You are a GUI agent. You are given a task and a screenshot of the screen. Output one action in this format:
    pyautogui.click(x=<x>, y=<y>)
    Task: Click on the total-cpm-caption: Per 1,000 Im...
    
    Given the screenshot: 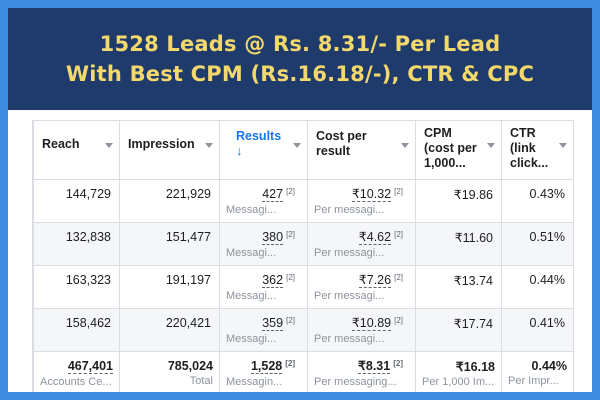 What is the action you would take?
    pyautogui.click(x=458, y=382)
    